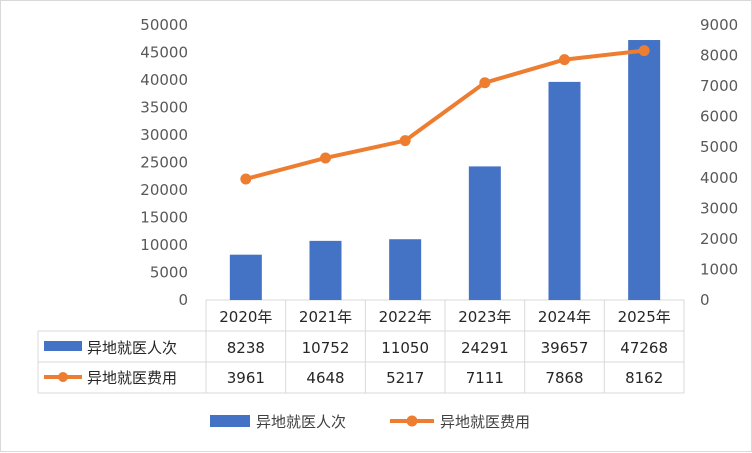  I want to click on right-axis-tick-label: 3000, so click(719, 208).